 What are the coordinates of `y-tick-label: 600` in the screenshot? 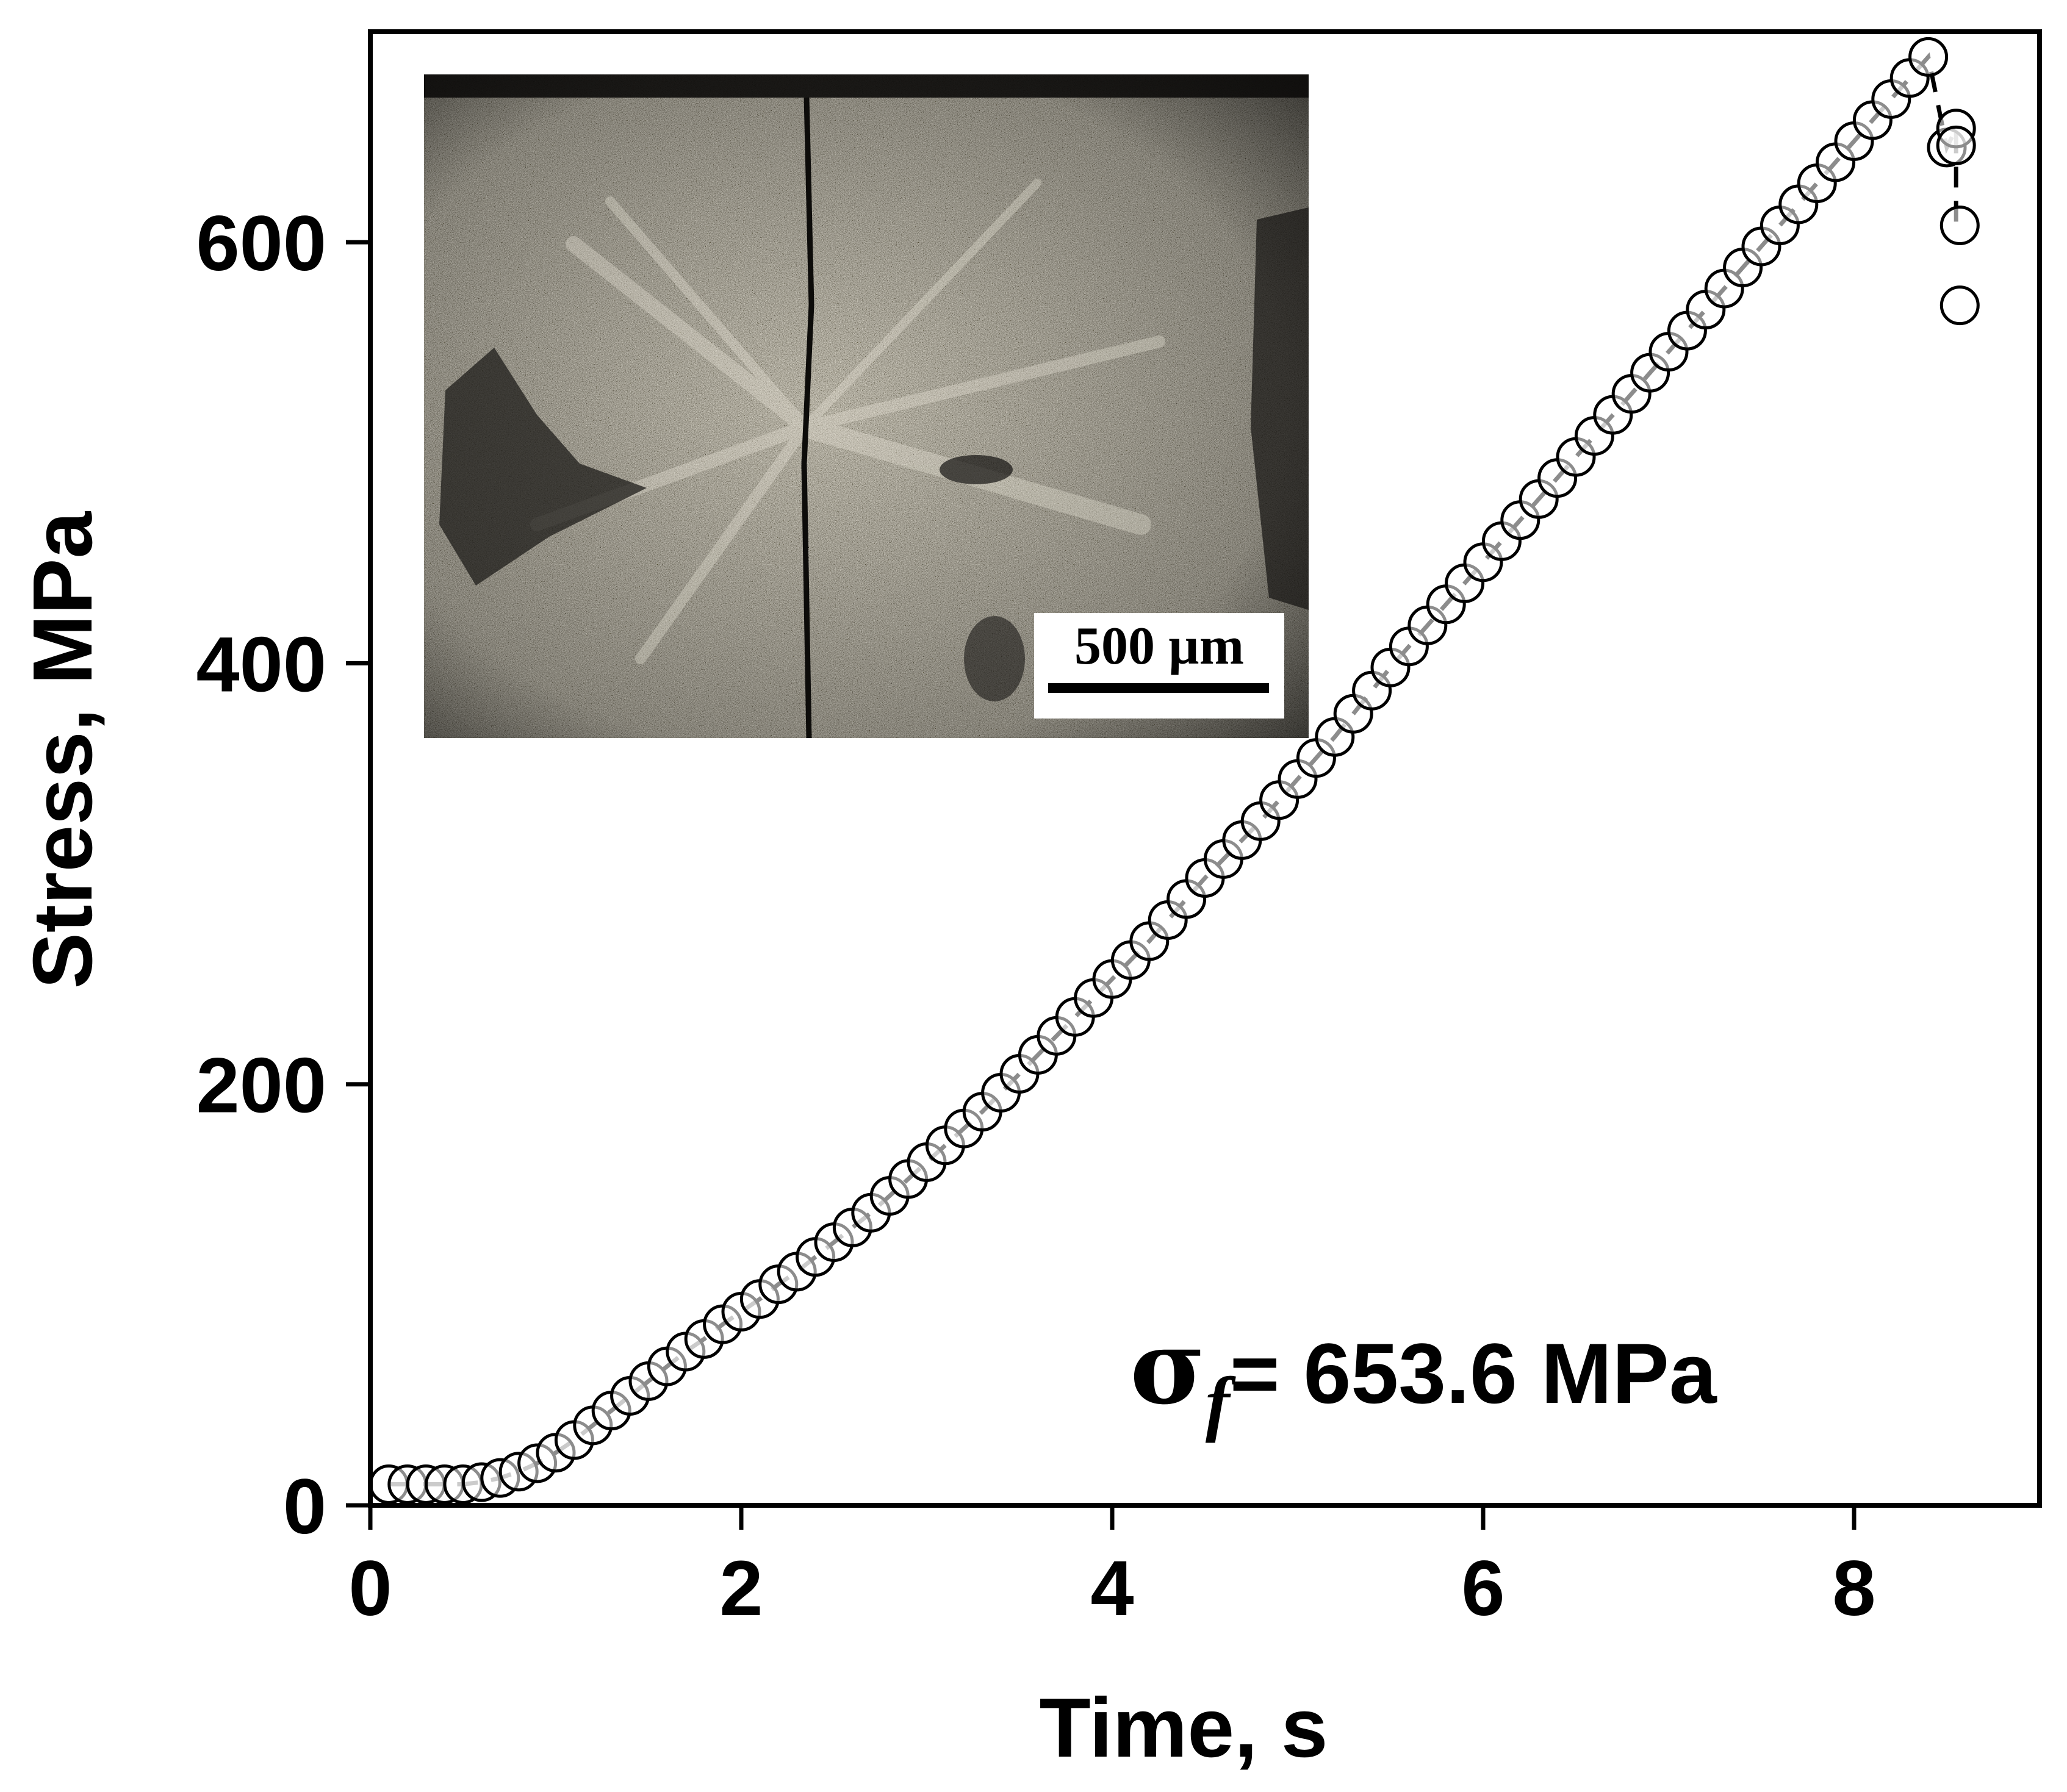 It's located at (261, 244).